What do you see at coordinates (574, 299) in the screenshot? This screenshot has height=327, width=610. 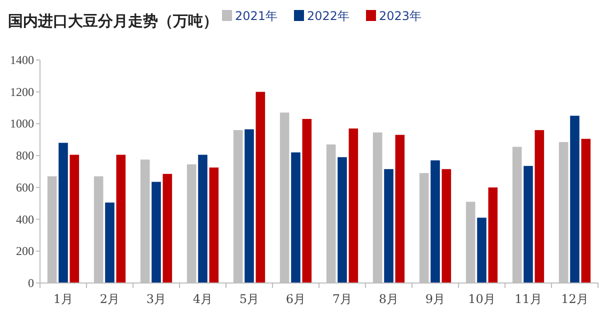 I see `x-tick-label: 12月` at bounding box center [574, 299].